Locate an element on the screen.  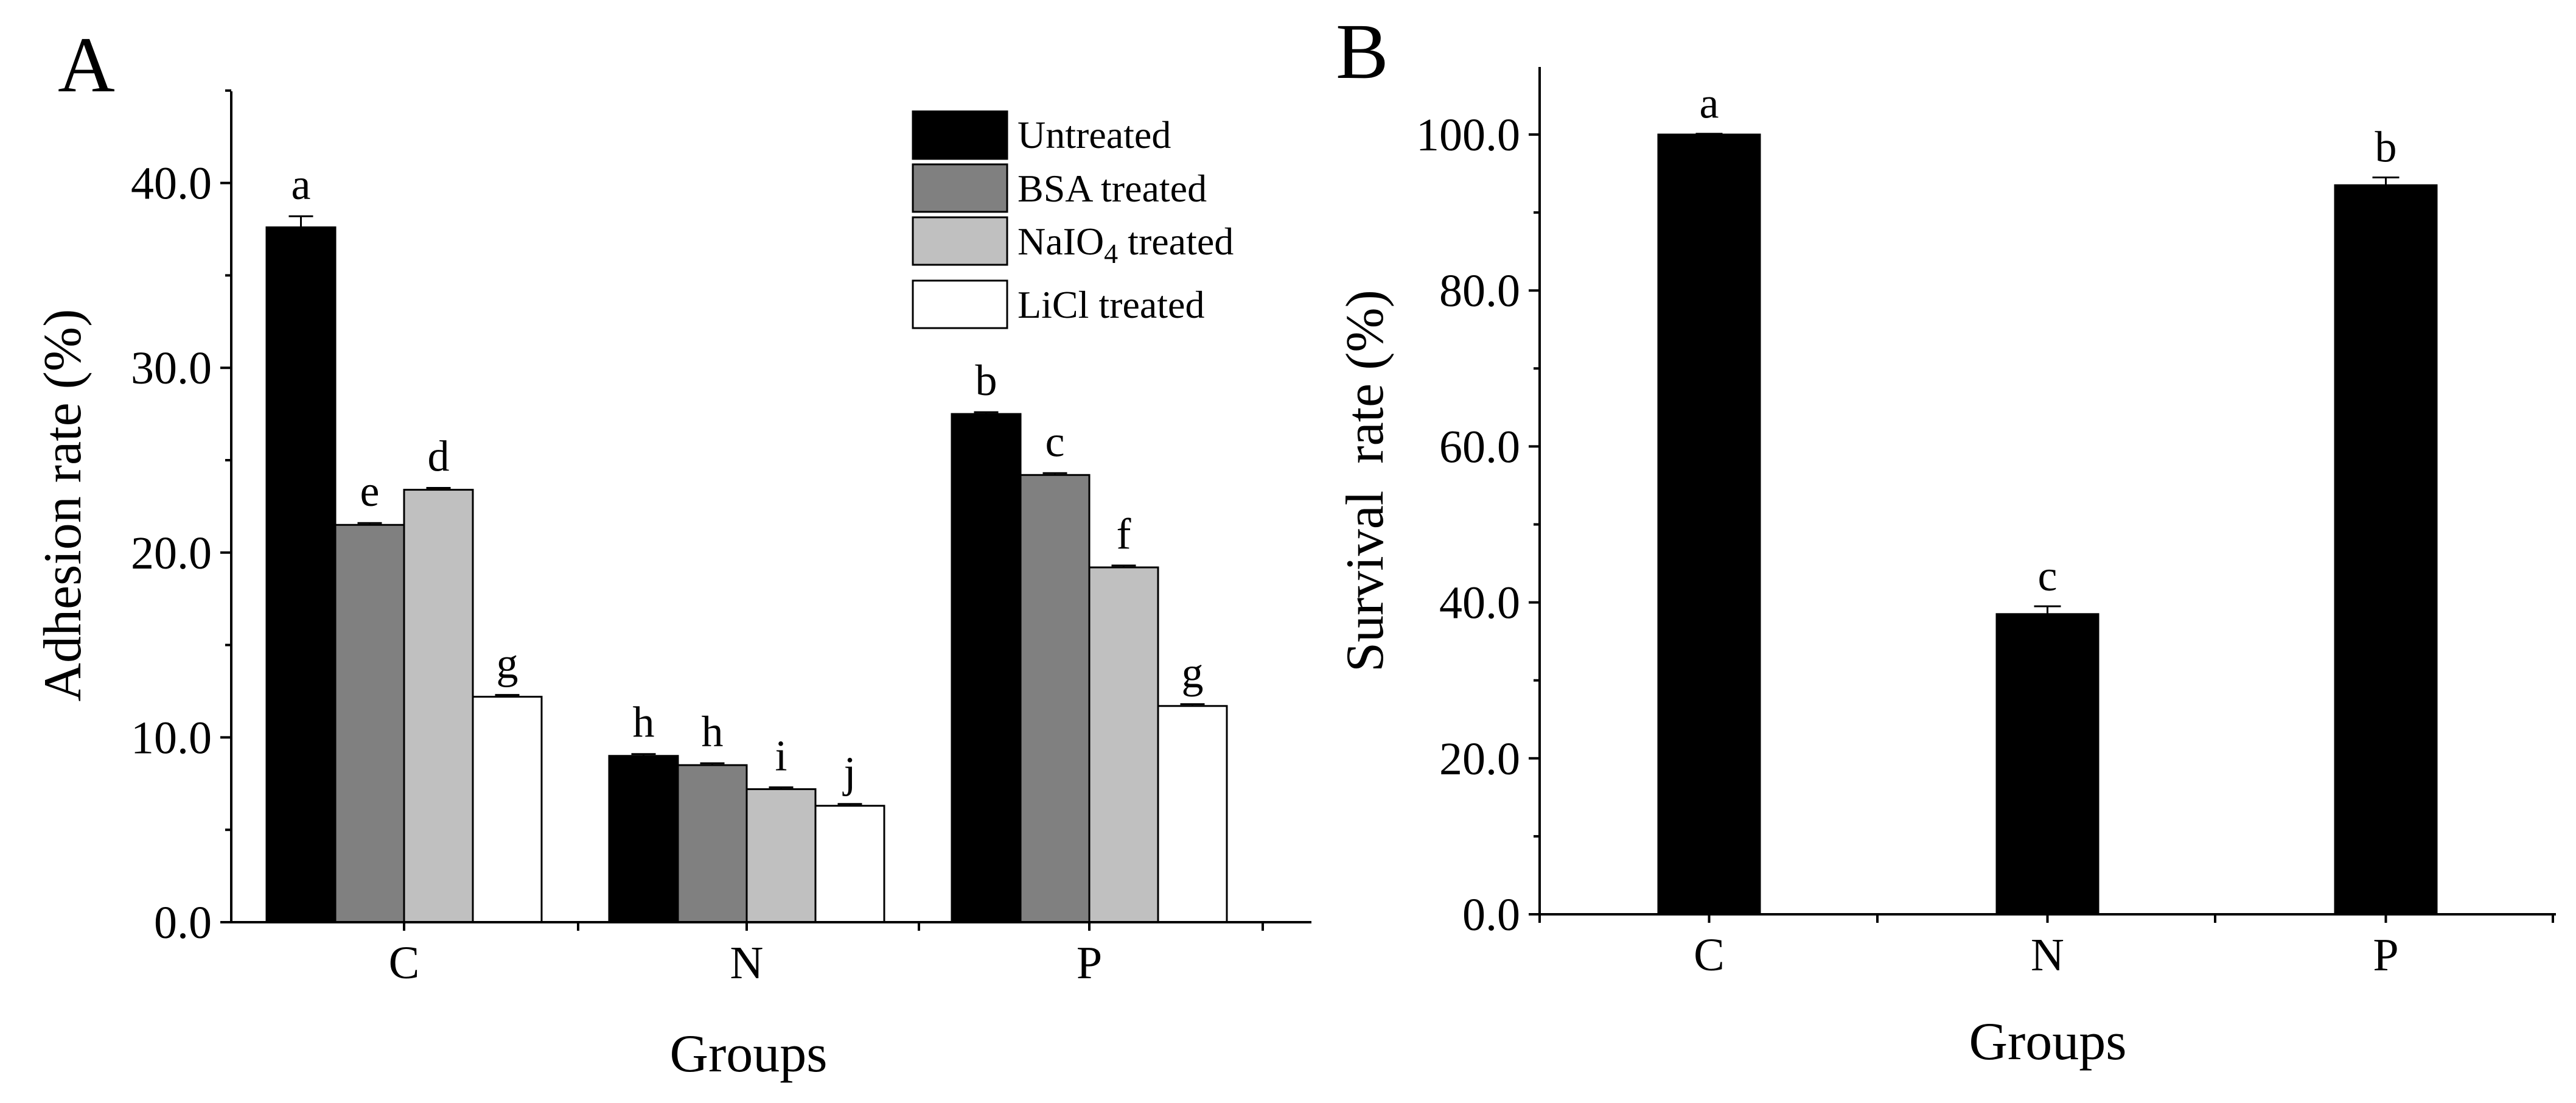
legend-label-untreated: Untreated is located at coordinates (1094, 134).